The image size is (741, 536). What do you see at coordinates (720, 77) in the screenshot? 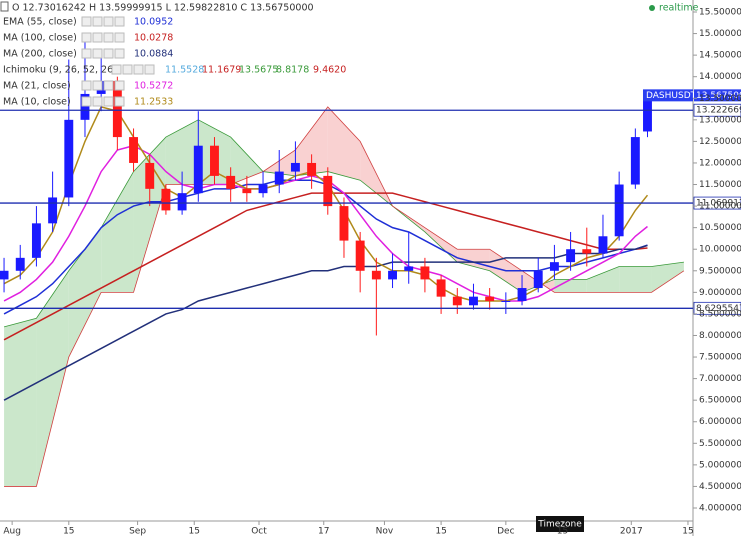
I see `y-tick-label: 14.0000000` at bounding box center [720, 77].